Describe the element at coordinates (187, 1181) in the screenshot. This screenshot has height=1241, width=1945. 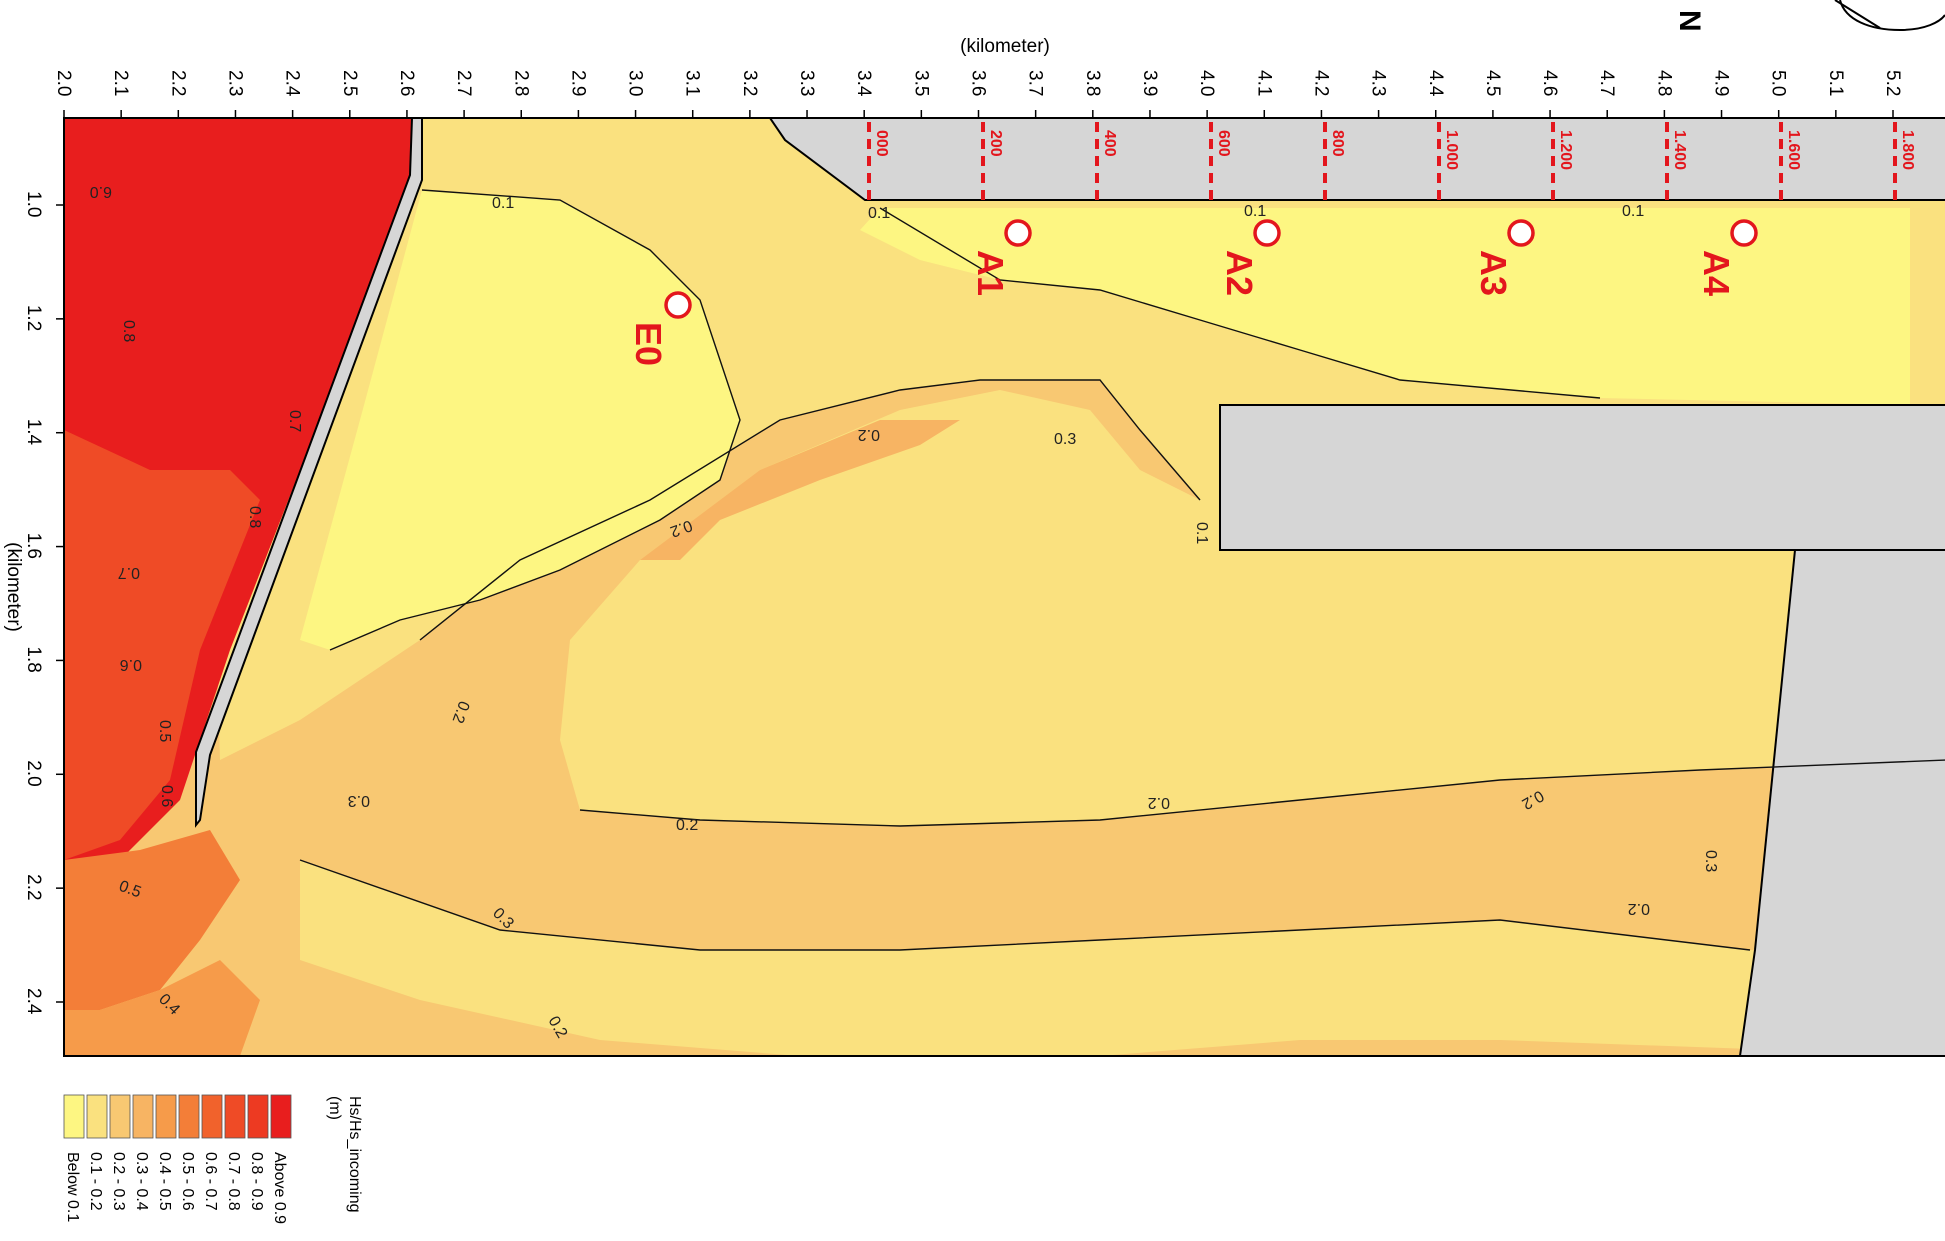
I see `legend-label: 0.5 - 0.6` at that location.